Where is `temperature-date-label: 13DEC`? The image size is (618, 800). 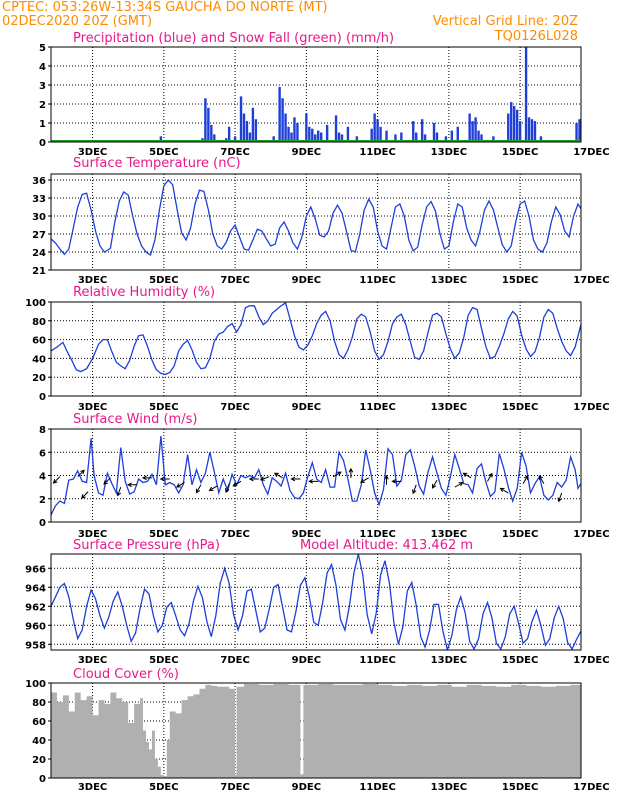
temperature-date-label: 13DEC is located at coordinates (449, 280).